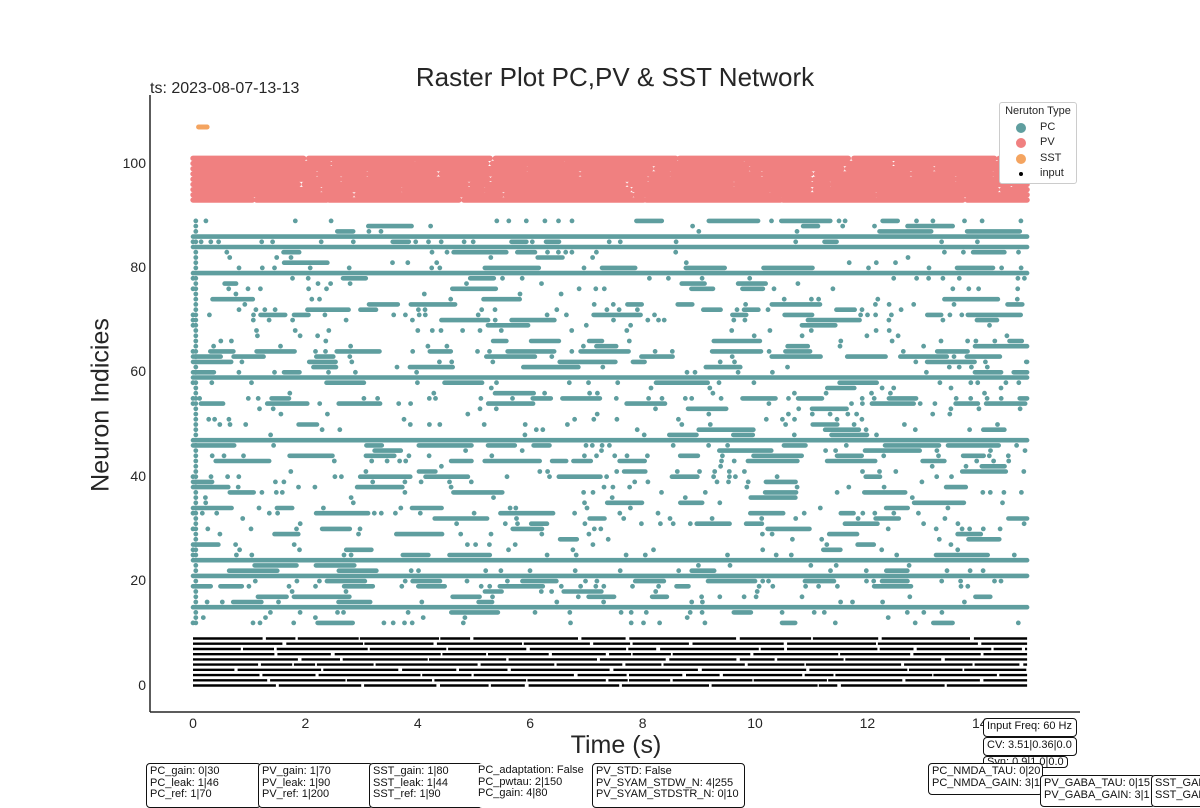 The height and width of the screenshot is (808, 1200). I want to click on param-line: PV_SYAM_STDSTR_N: 0|10, so click(667, 794).